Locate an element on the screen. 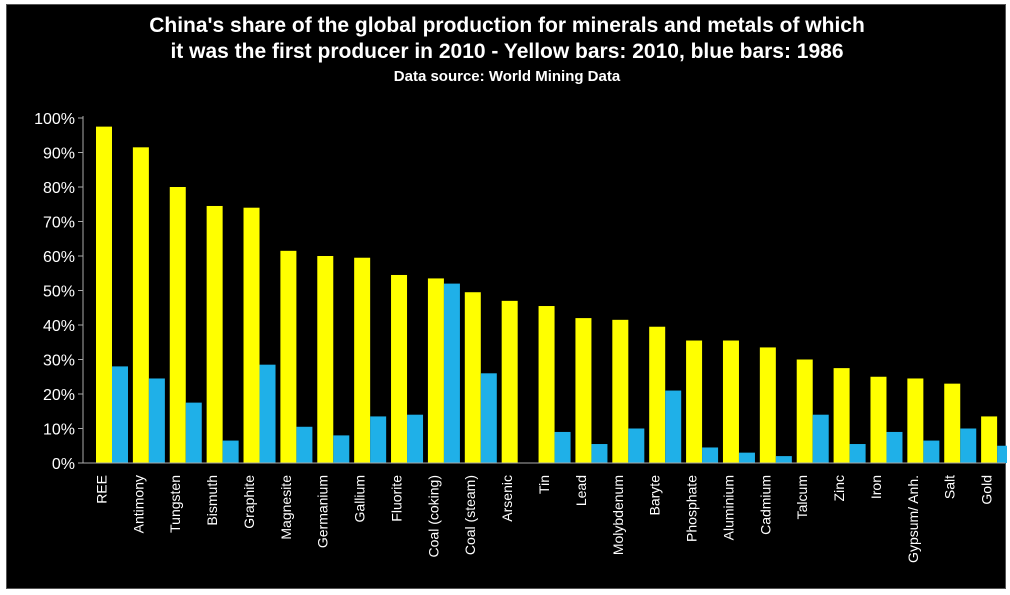 The width and height of the screenshot is (1010, 595). x-tick-label: Tungsten is located at coordinates (175, 504).